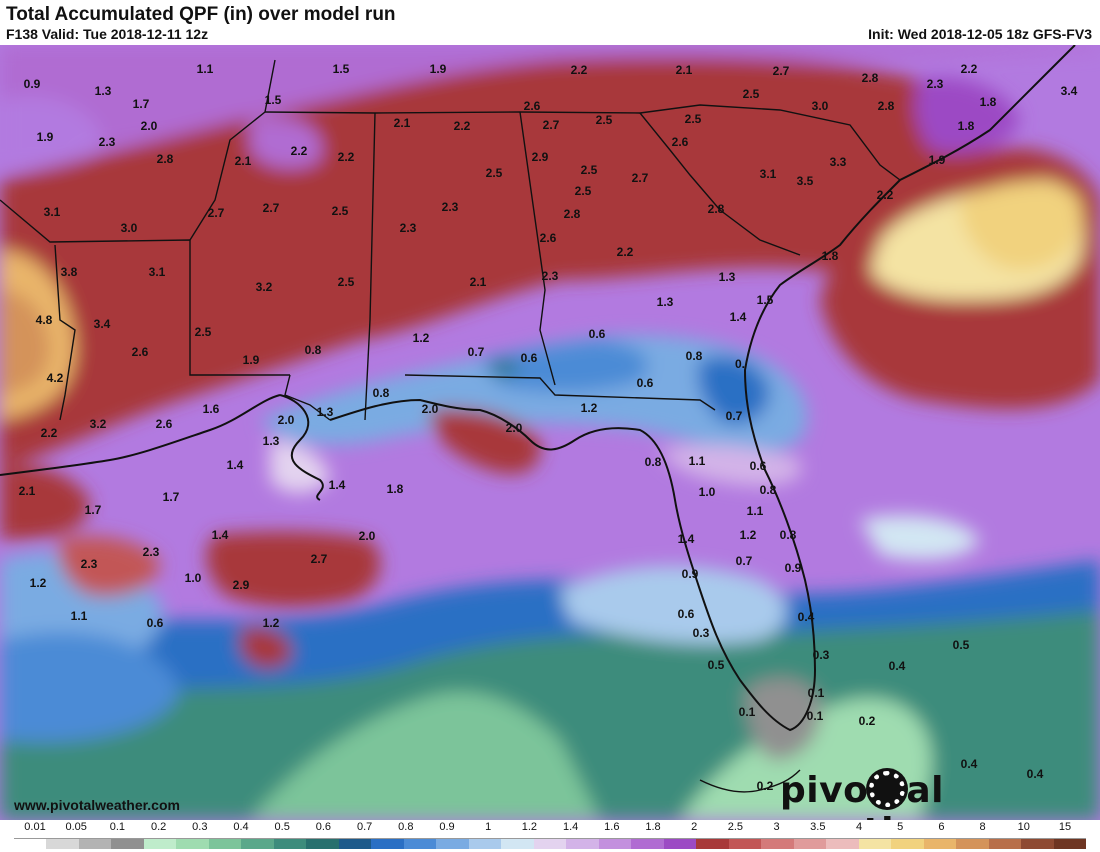  What do you see at coordinates (897, 666) in the screenshot?
I see `qpf-value-label: 0.4` at bounding box center [897, 666].